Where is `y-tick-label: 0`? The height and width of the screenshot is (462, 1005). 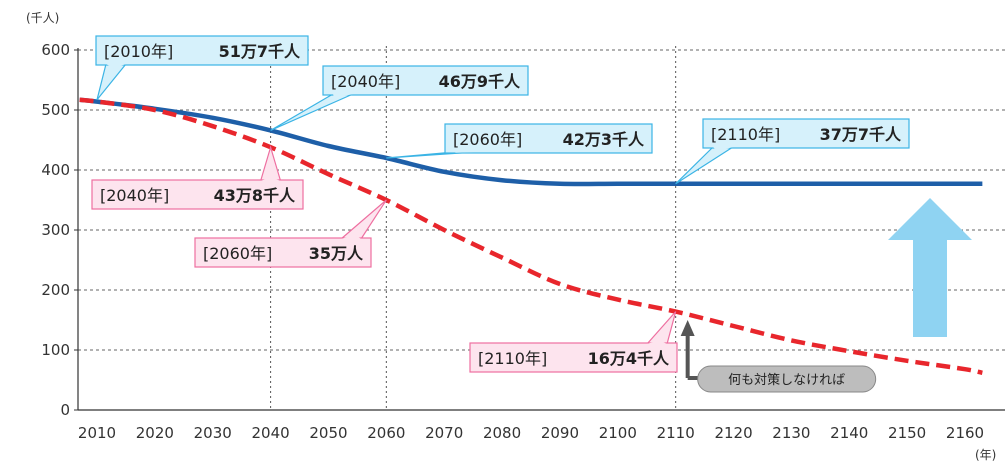
y-tick-label: 0 is located at coordinates (65, 410).